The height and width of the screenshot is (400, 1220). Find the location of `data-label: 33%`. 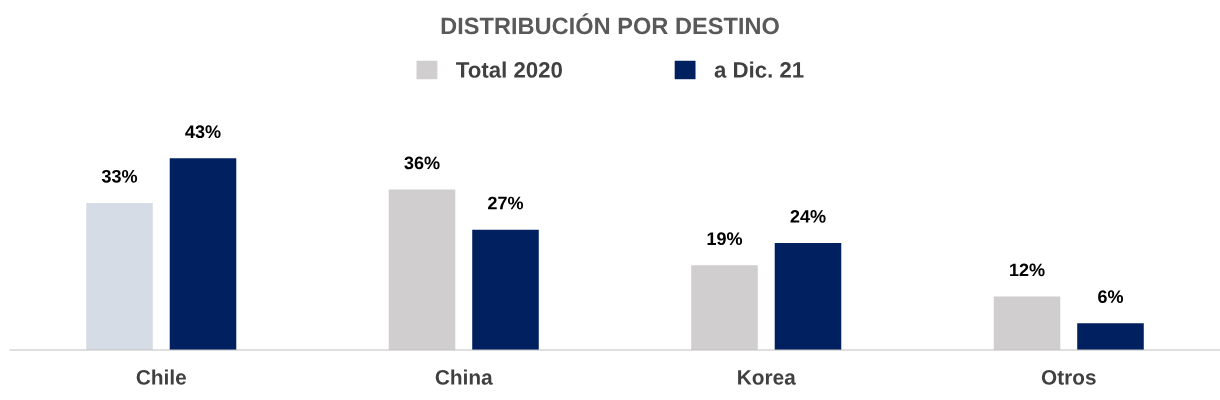

data-label: 33% is located at coordinates (119, 176).